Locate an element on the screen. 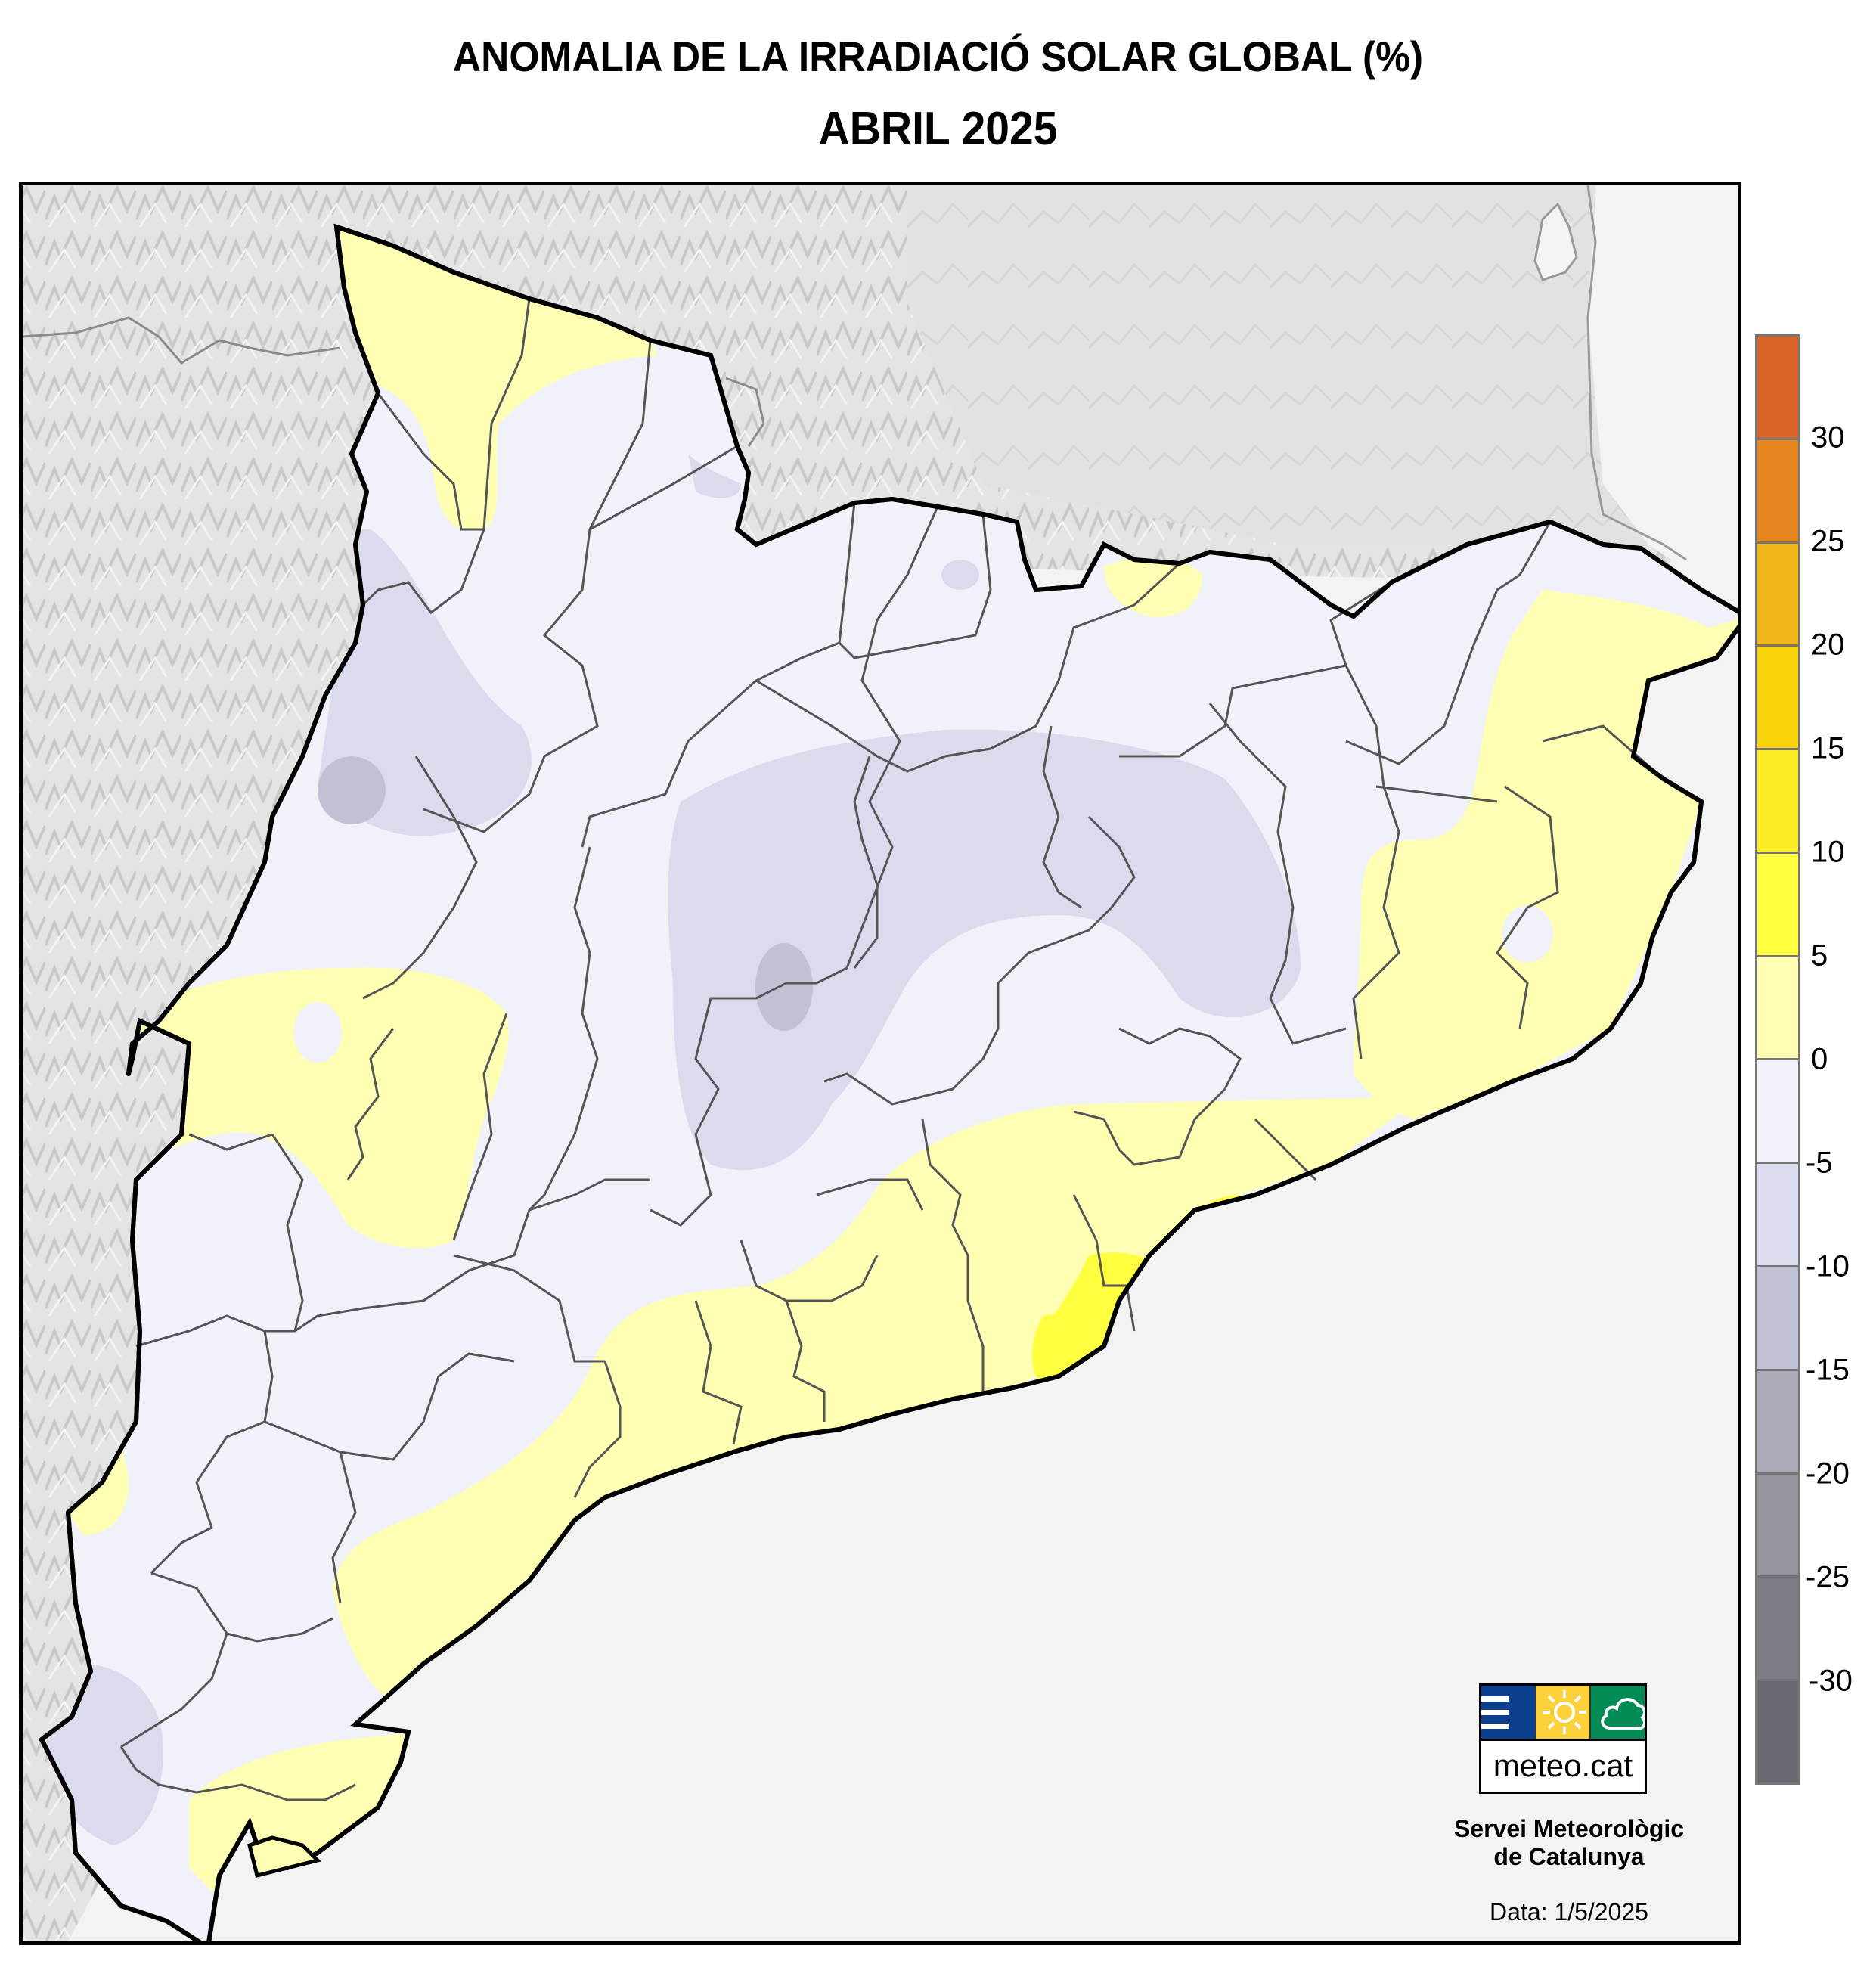 The image size is (1876, 1964). sun-icon is located at coordinates (1562, 1713).